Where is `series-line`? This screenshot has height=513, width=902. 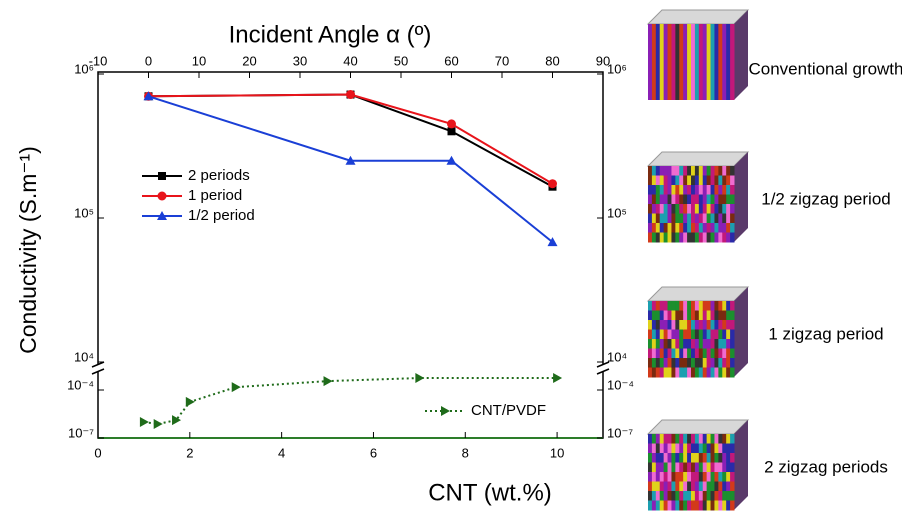 series-line is located at coordinates (351, 139).